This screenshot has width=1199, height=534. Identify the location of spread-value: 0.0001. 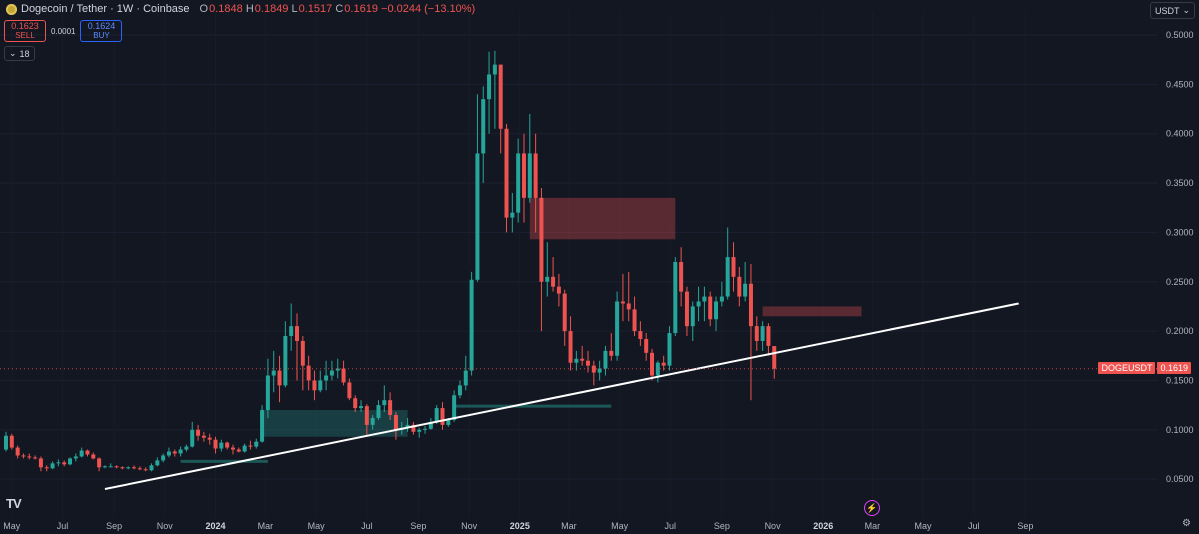
(63, 31).